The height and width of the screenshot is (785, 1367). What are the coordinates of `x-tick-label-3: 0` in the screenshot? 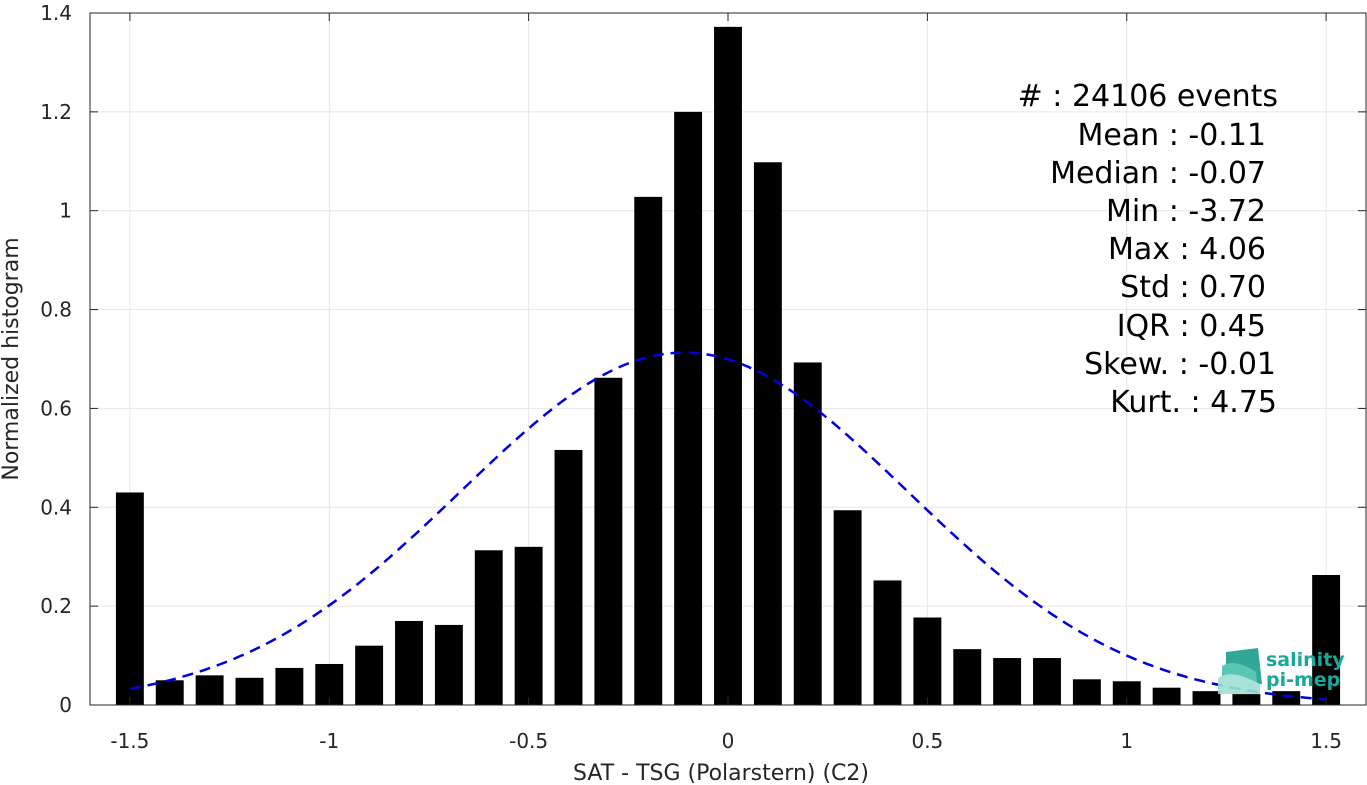 It's located at (728, 741).